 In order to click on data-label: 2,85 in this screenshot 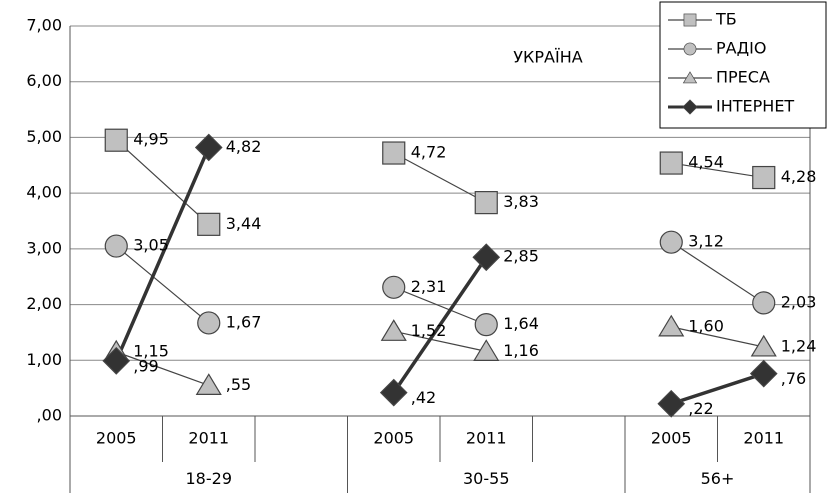, I will do `click(521, 256)`.